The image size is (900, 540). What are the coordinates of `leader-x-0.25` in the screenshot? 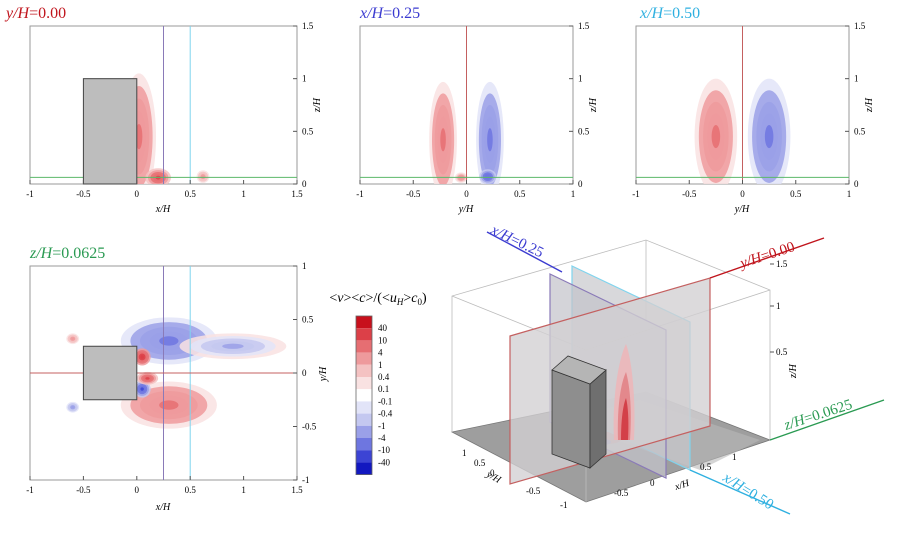 It's located at (524, 252).